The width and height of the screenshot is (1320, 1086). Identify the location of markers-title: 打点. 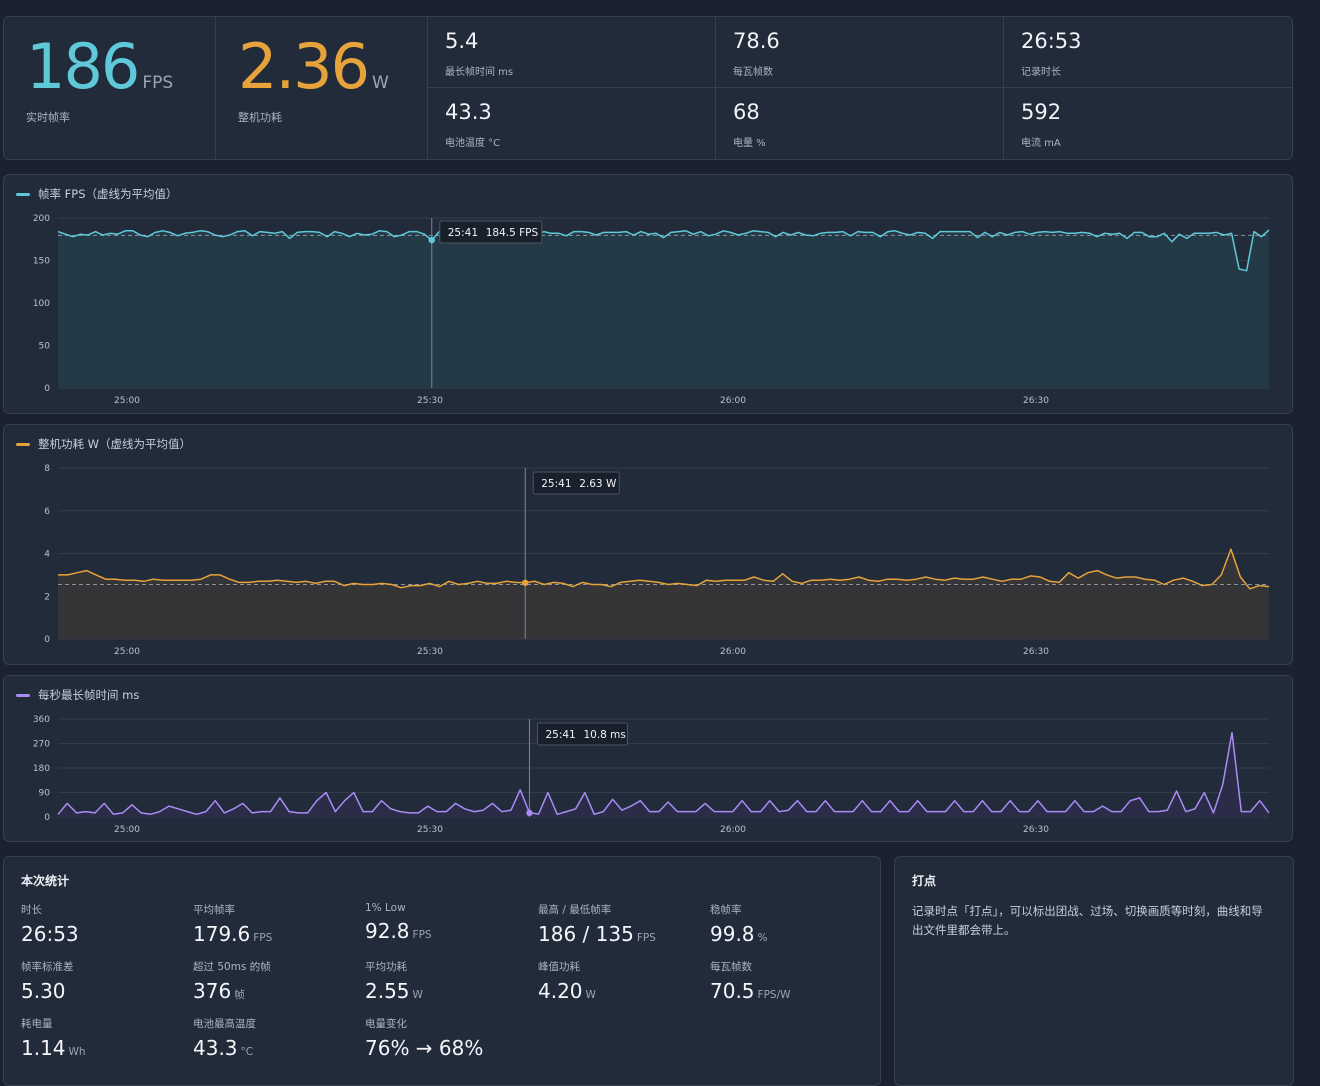
(924, 881).